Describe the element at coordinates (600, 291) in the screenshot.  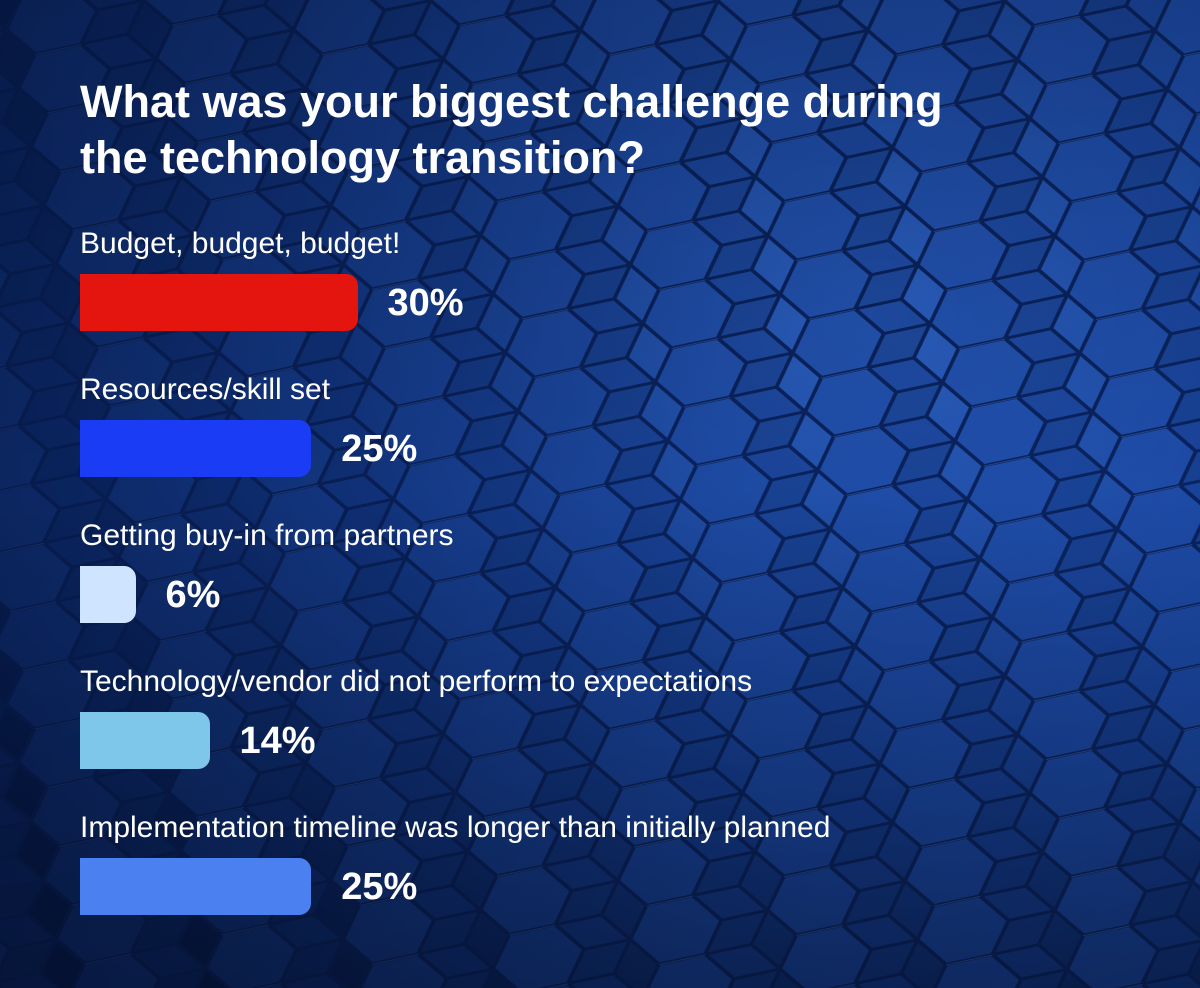
I see `bar-row-budget: Budget, budget, budget! 30%` at that location.